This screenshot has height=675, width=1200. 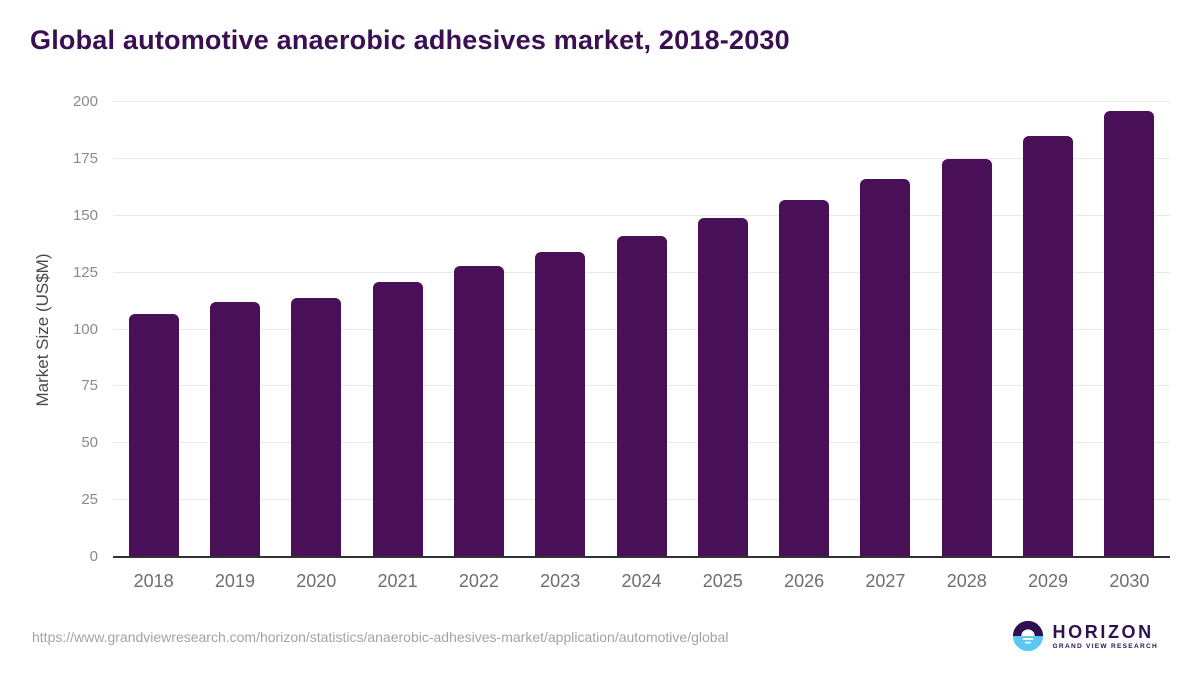 I want to click on y-axis-tick-label-0: 0, so click(x=93, y=556).